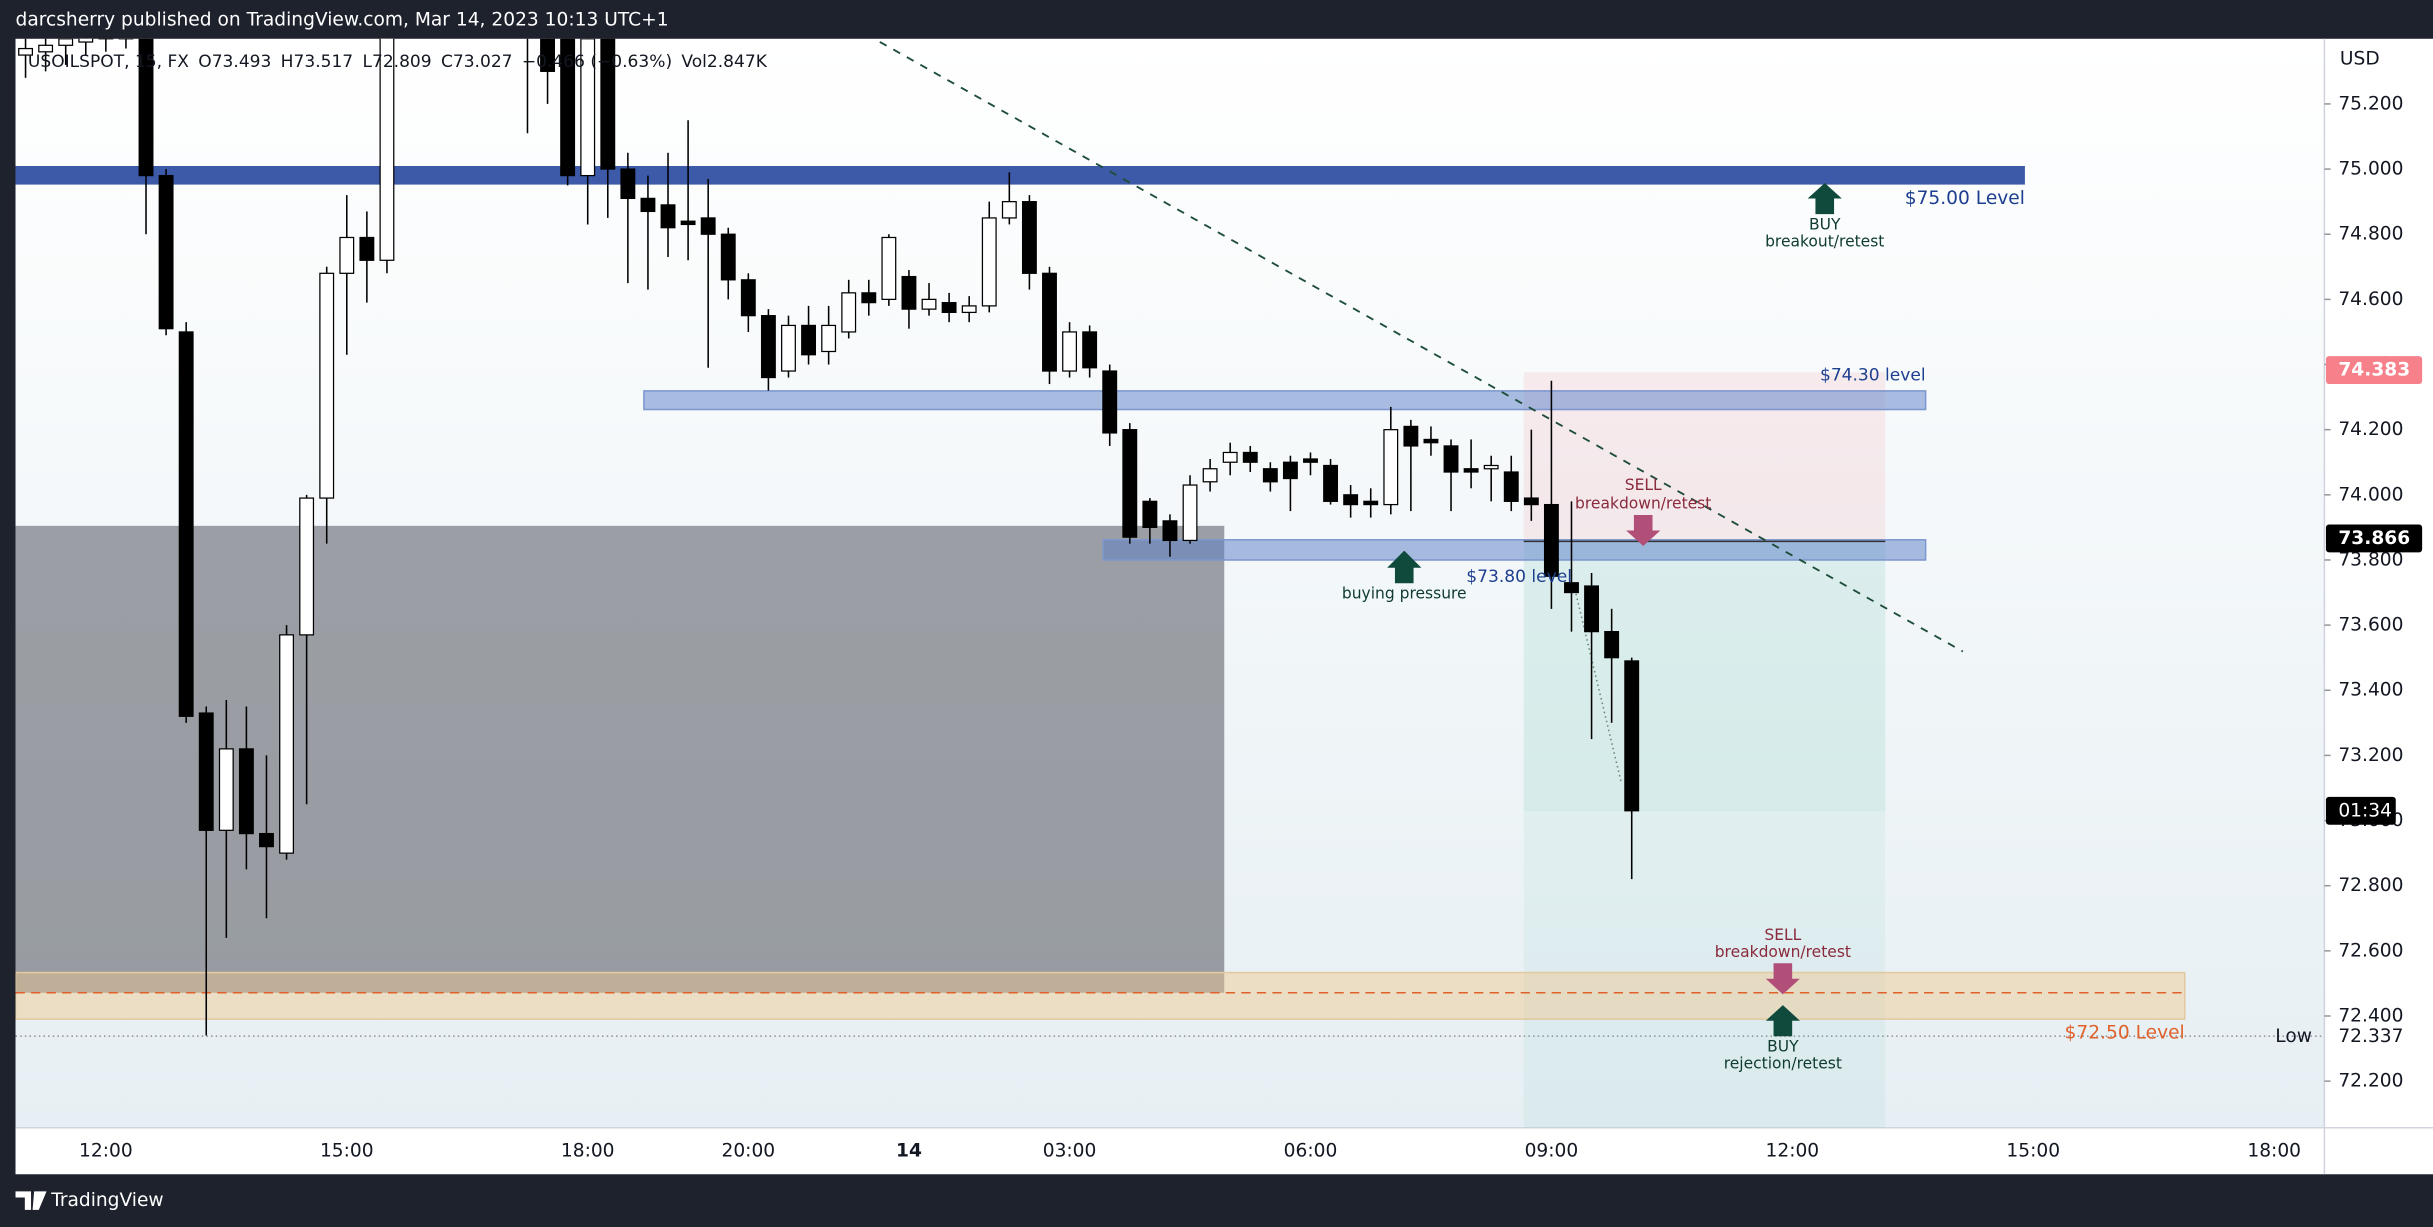 This screenshot has width=2433, height=1227. What do you see at coordinates (234, 62) in the screenshot?
I see `legend-item: O73.493` at bounding box center [234, 62].